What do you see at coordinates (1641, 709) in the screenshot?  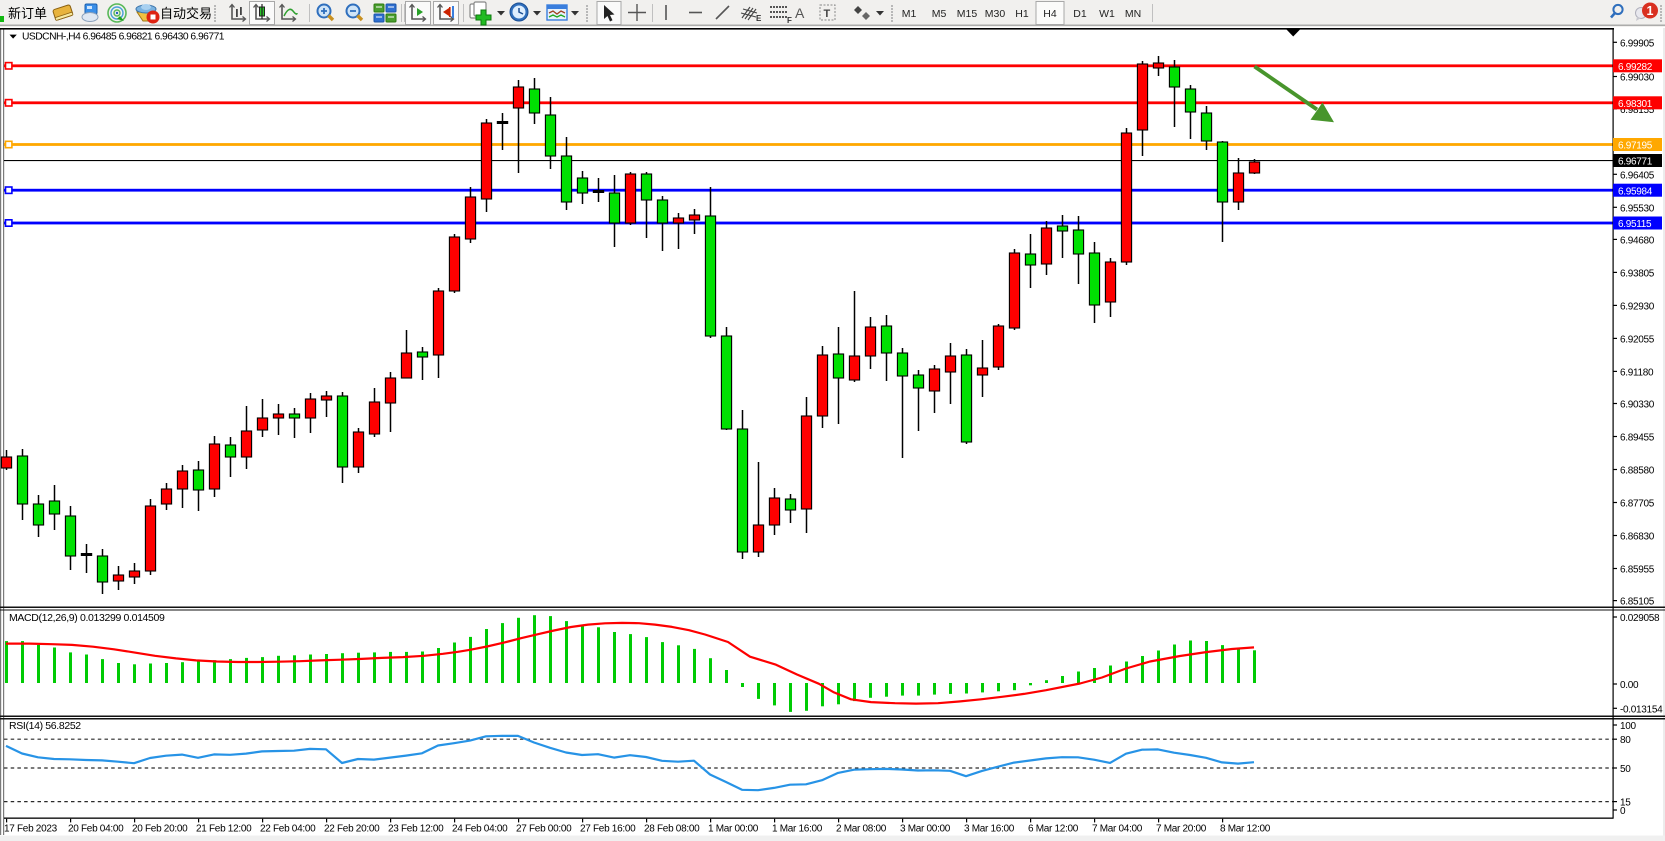 I see `svg-text: -0.013154` at bounding box center [1641, 709].